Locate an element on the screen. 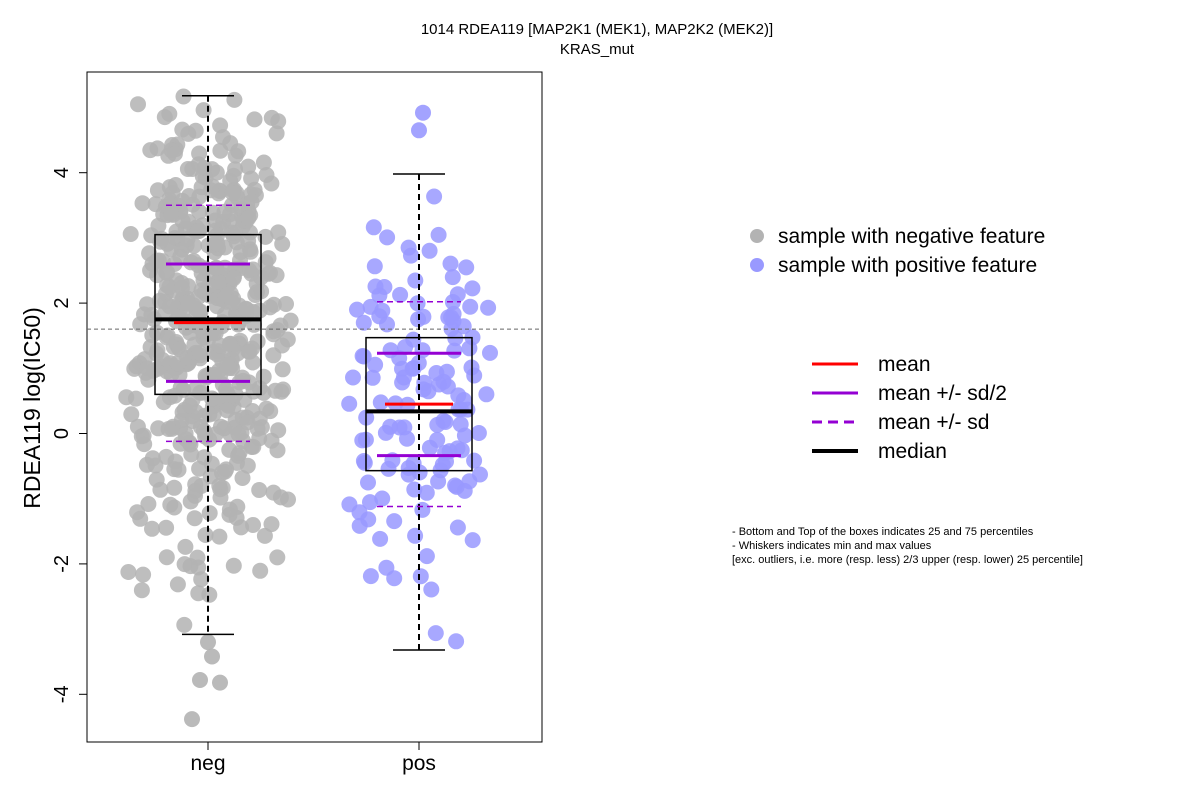  y-tick-label: 2 is located at coordinates (62, 303).